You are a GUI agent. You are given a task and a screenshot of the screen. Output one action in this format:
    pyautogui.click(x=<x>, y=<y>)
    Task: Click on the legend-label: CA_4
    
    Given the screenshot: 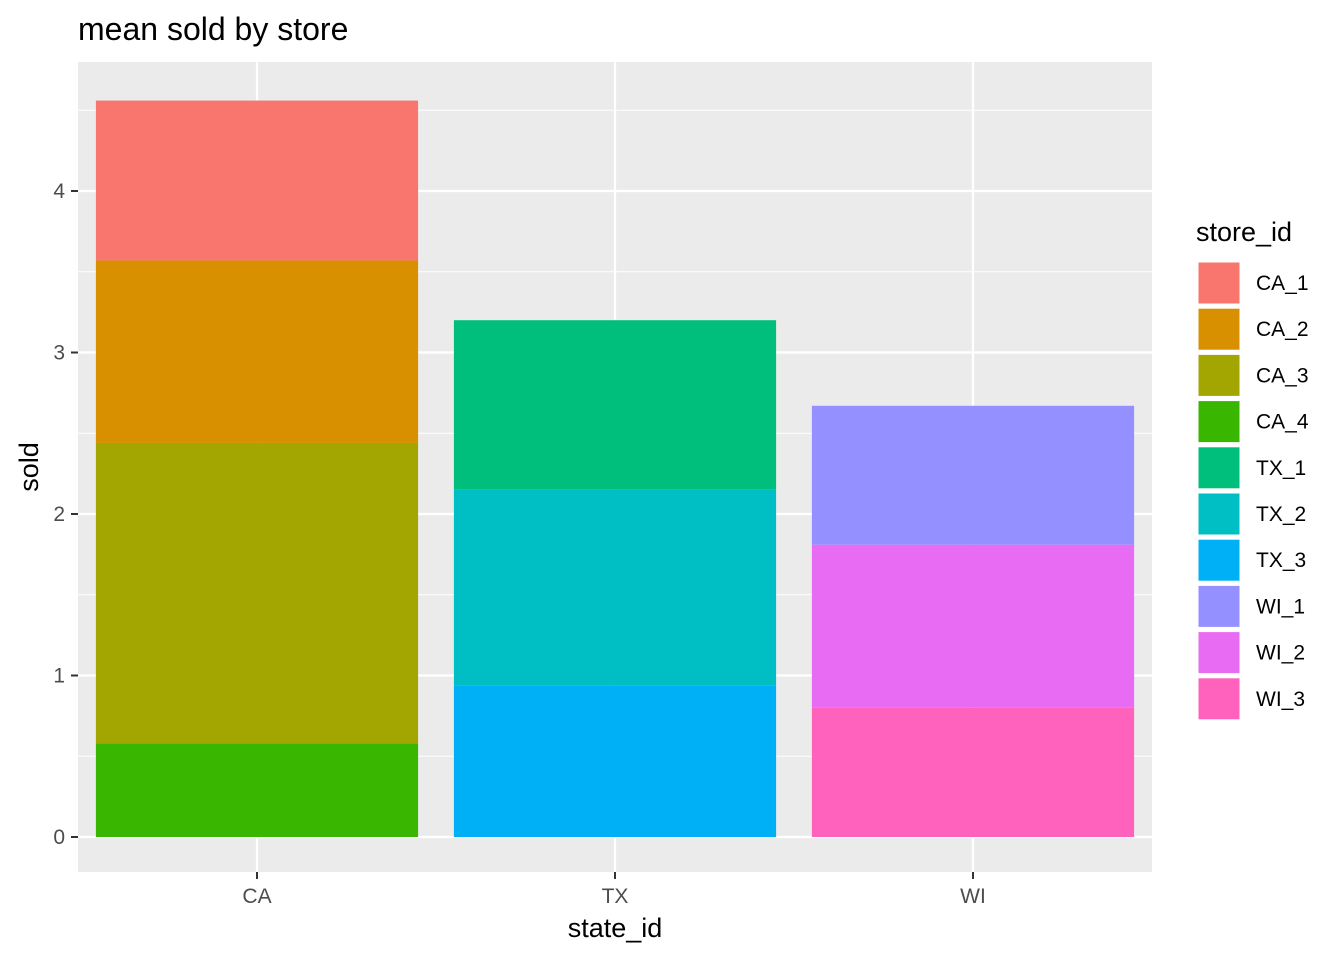 What is the action you would take?
    pyautogui.click(x=1282, y=422)
    